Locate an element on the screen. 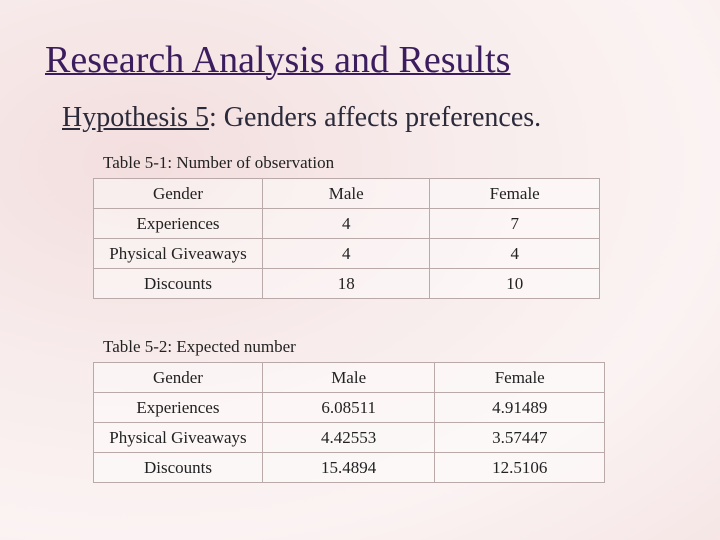 Image resolution: width=720 pixels, height=540 pixels. slide-title: Research Analysis and Results is located at coordinates (278, 60).